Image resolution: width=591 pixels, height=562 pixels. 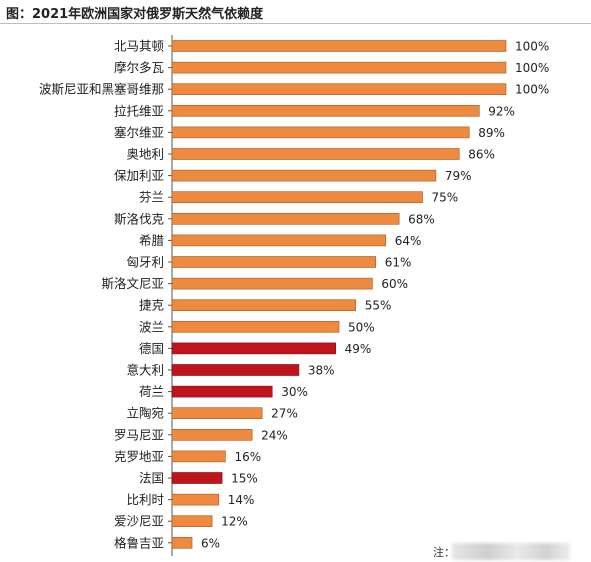 I want to click on value-label: 89%, so click(x=491, y=133).